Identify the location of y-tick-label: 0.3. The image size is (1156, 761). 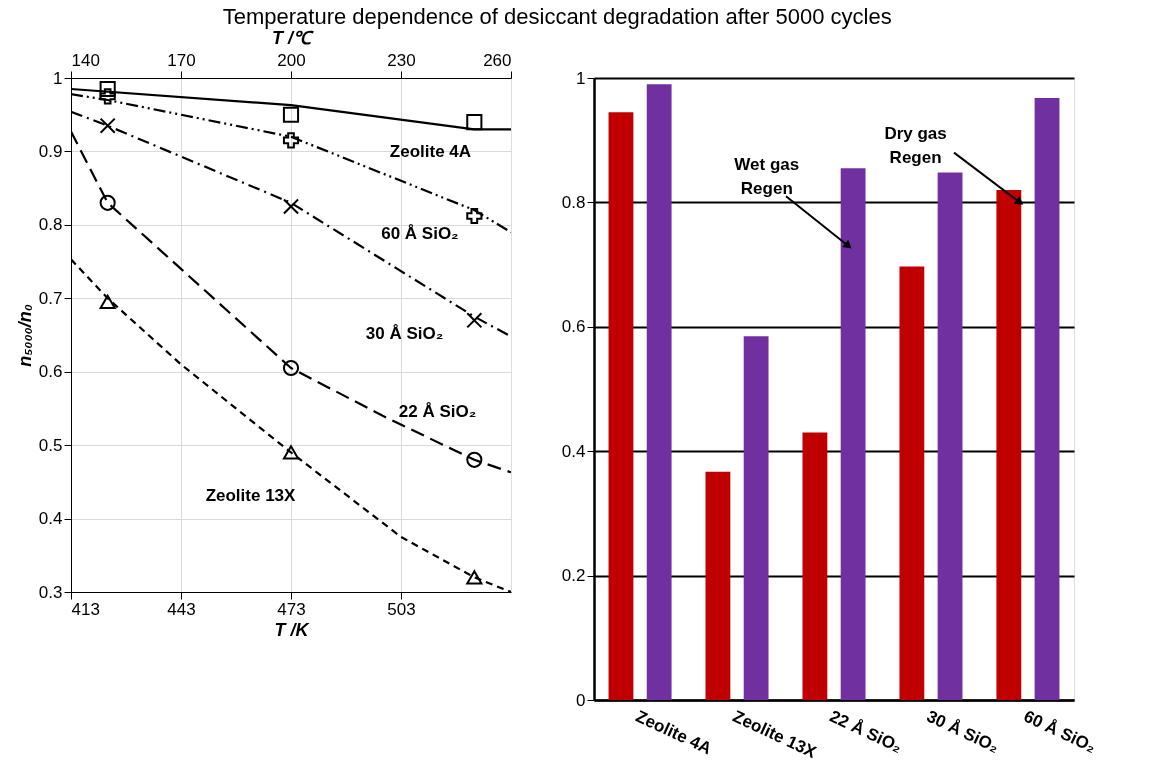
(50, 592).